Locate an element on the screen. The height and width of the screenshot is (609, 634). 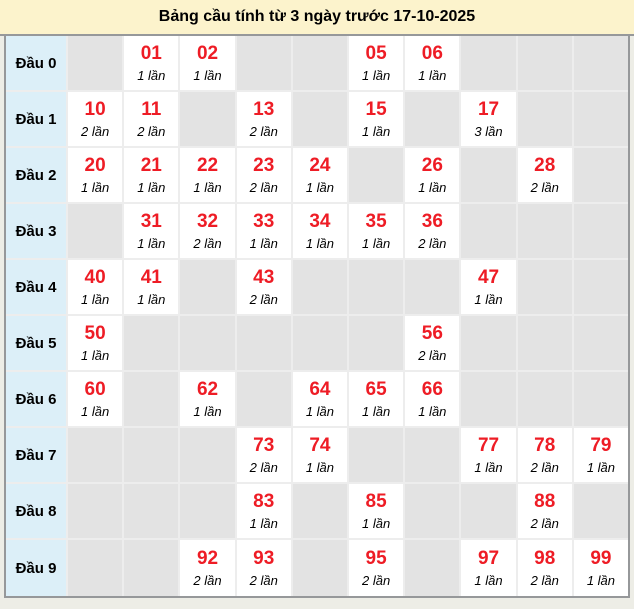
number-cell-98: 98 2 lần is located at coordinates (545, 568).